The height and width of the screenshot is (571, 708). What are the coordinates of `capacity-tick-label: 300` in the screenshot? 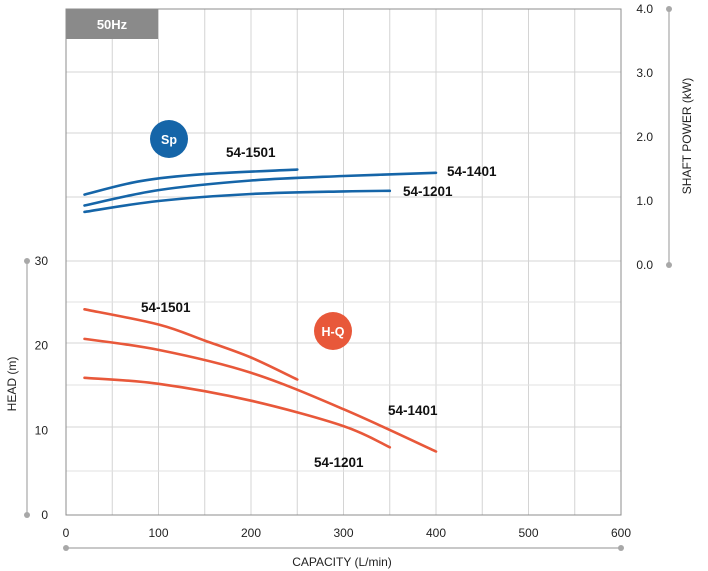 It's located at (343, 533).